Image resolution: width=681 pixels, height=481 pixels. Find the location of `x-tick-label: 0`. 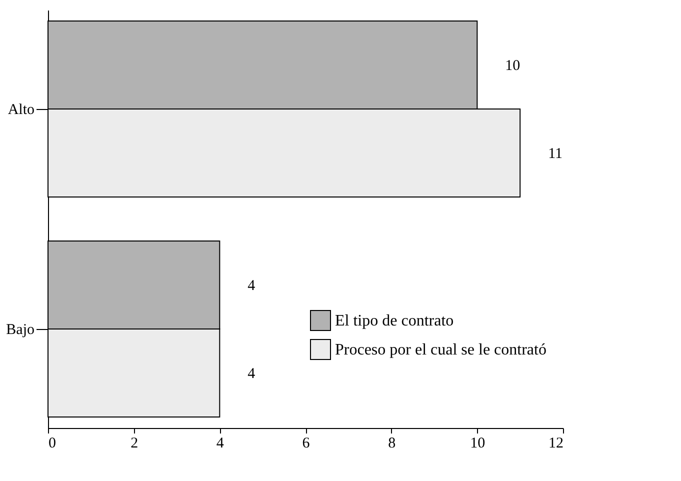

x-tick-label: 0 is located at coordinates (52, 444).